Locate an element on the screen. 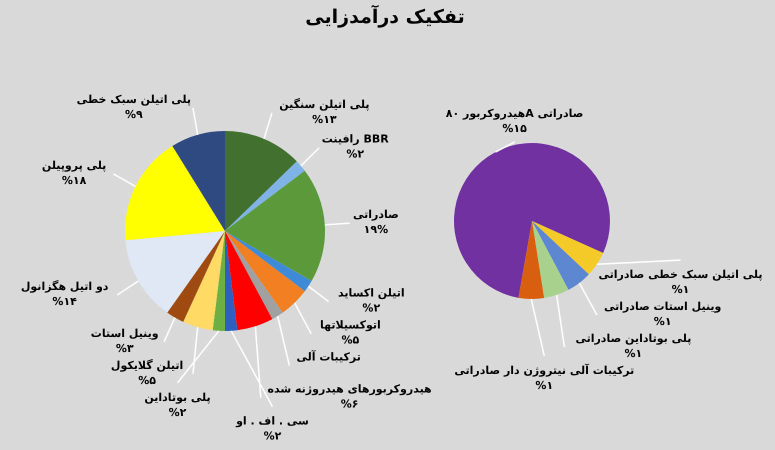 This screenshot has width=775, height=450. slice-label: پلی اتیلن سنگین is located at coordinates (324, 105).